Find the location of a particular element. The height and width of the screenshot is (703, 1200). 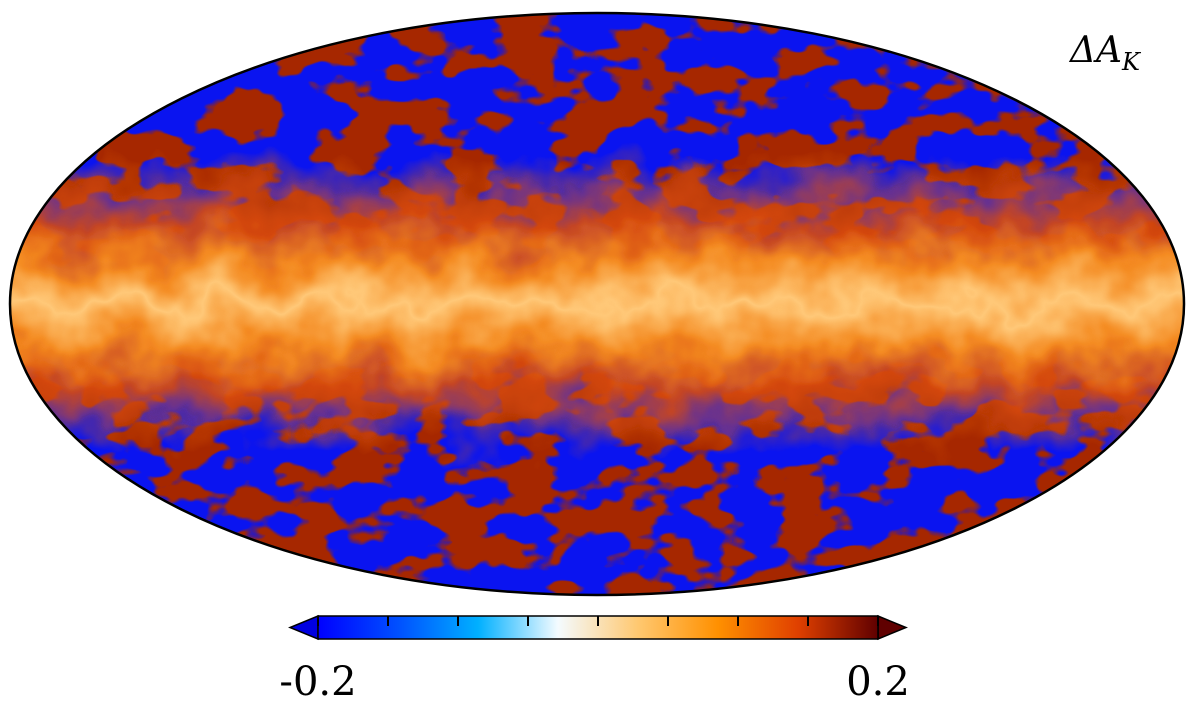

colorbar: -0.2 0.2 is located at coordinates (594, 658).